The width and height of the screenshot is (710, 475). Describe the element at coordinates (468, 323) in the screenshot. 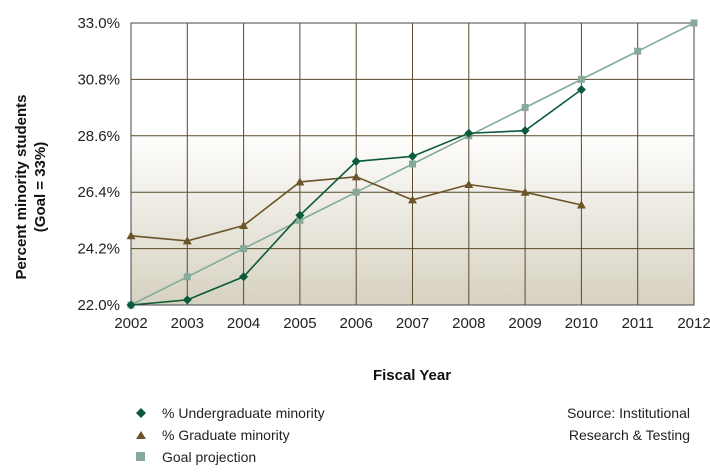

I see `x-tick-label: 2008` at that location.